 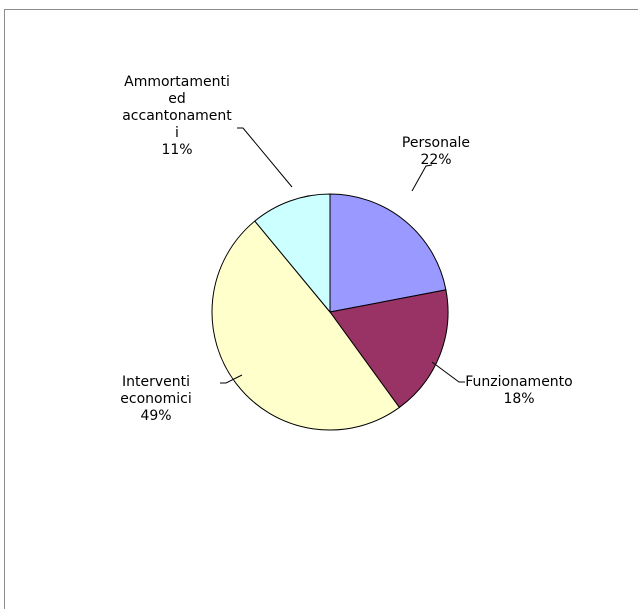 I want to click on slice-label-line: Funzionamento, so click(x=518, y=382).